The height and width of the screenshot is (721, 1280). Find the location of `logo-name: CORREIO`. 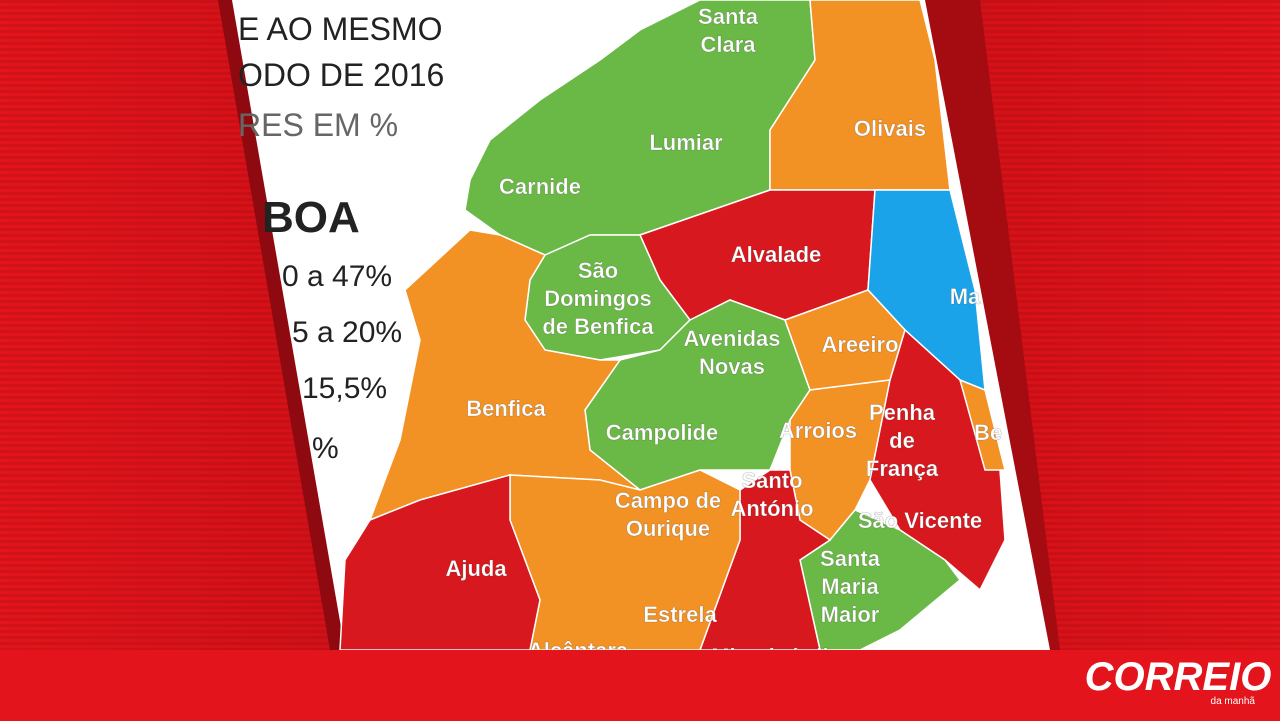

logo-name: CORREIO is located at coordinates (1178, 677).